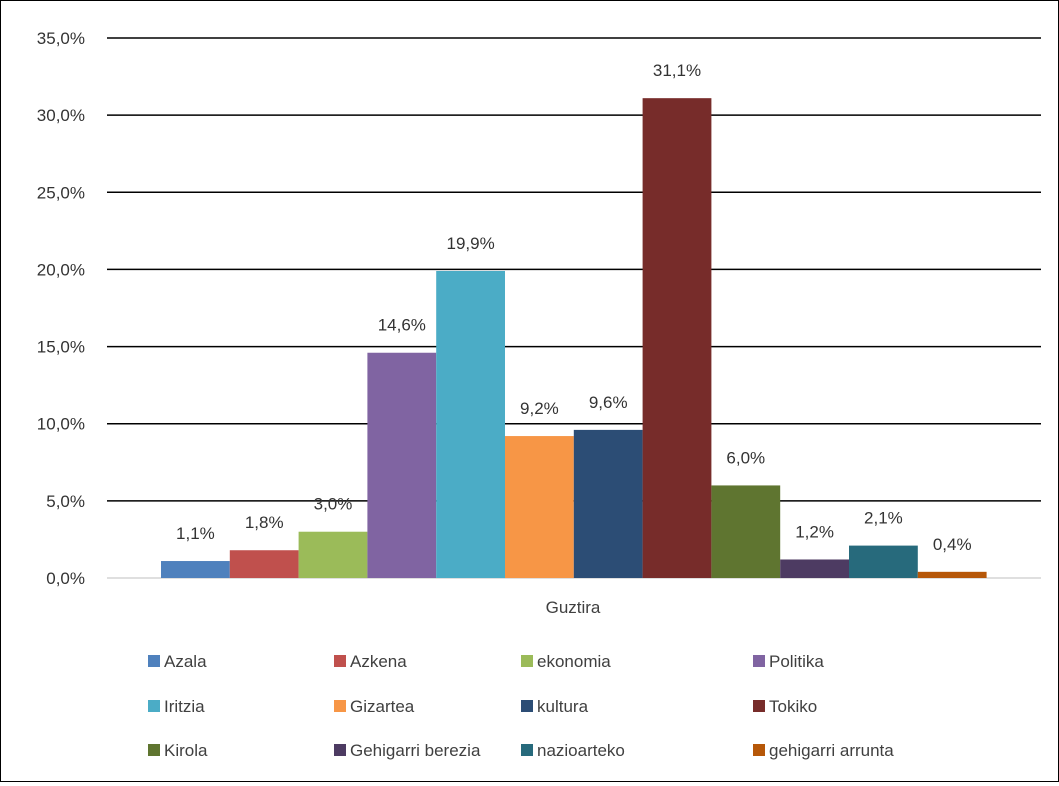 The width and height of the screenshot is (1059, 786). What do you see at coordinates (333, 554) in the screenshot?
I see `bar-ekonomia` at bounding box center [333, 554].